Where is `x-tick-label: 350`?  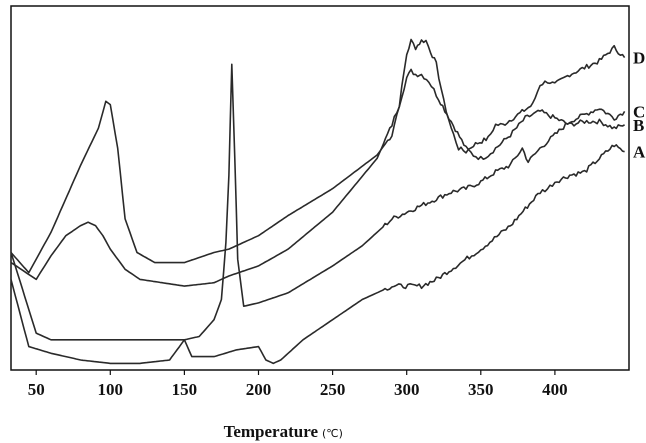
x-tick-label: 350 is located at coordinates (481, 389).